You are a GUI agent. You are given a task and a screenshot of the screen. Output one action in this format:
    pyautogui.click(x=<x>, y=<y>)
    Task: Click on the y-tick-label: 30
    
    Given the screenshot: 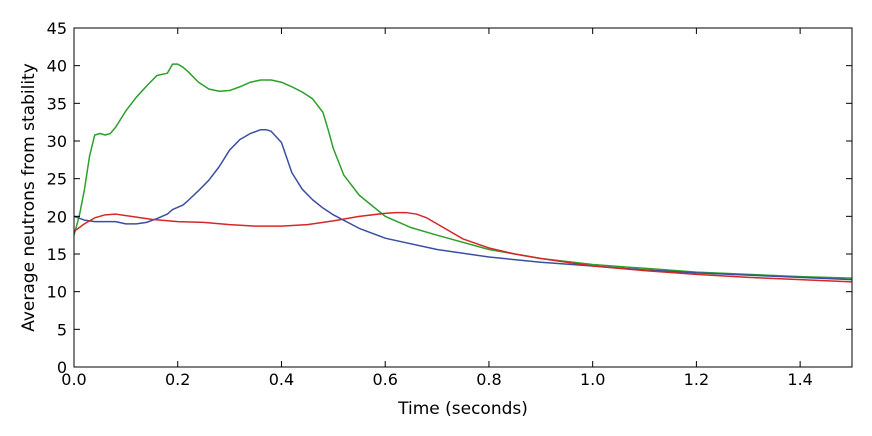 What is the action you would take?
    pyautogui.click(x=57, y=141)
    